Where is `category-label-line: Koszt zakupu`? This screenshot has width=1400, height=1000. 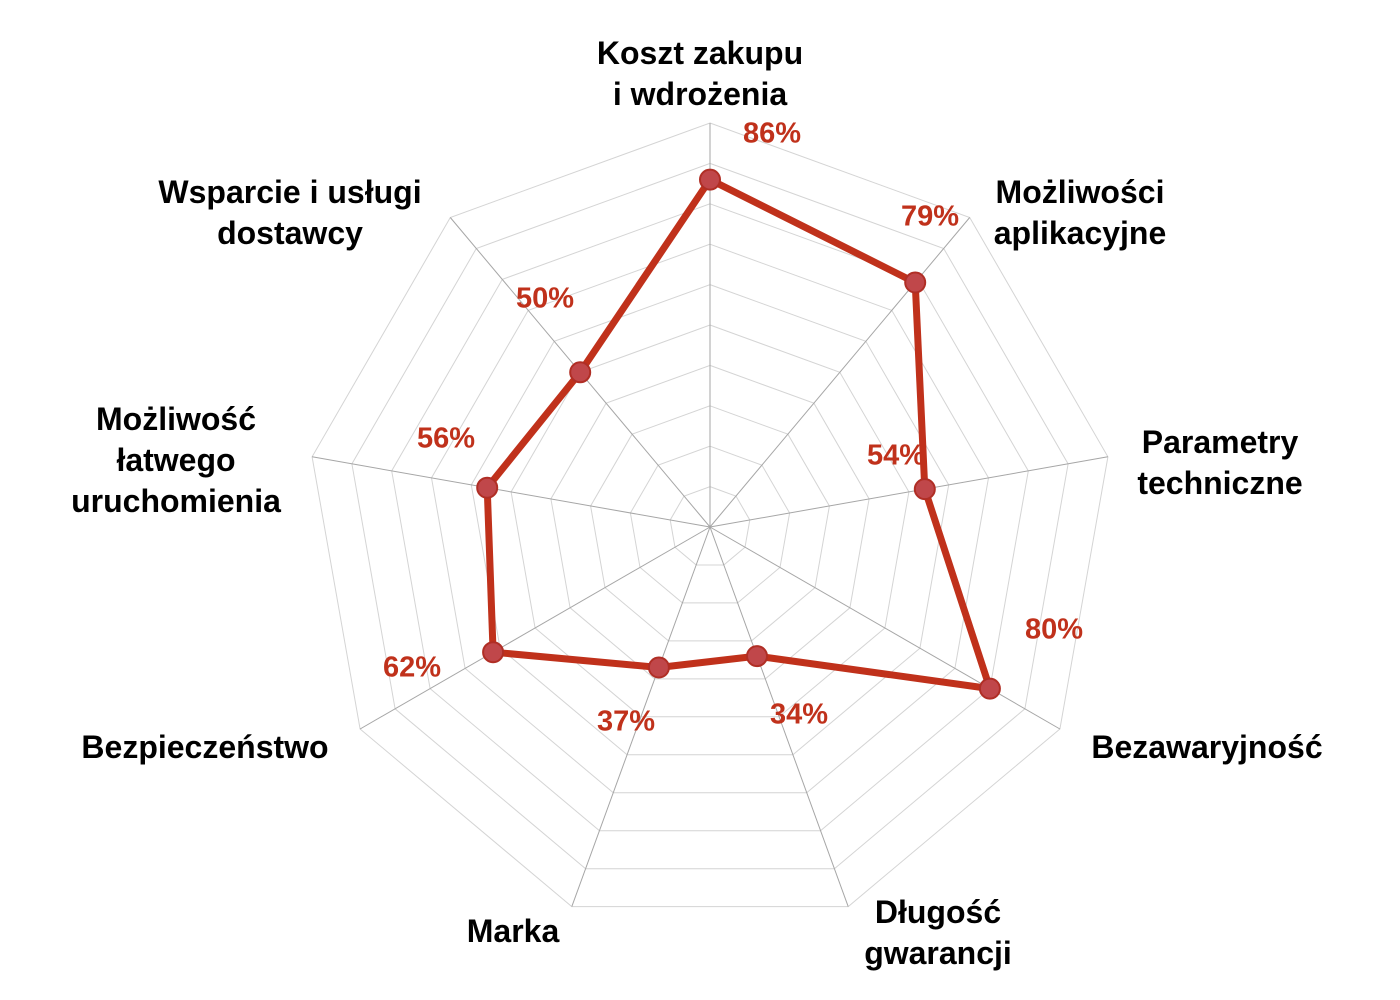
category-label-line: Koszt zakupu is located at coordinates (700, 53).